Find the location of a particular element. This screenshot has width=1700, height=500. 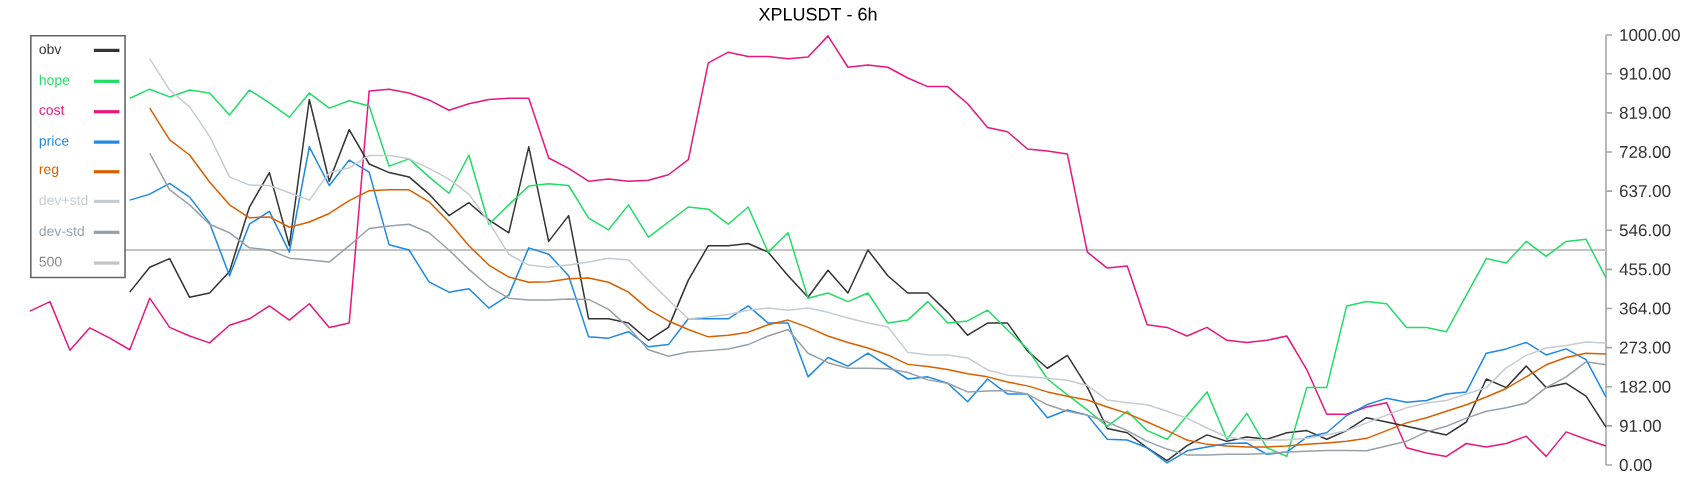

y-tick-label: 0.00 is located at coordinates (1635, 465).